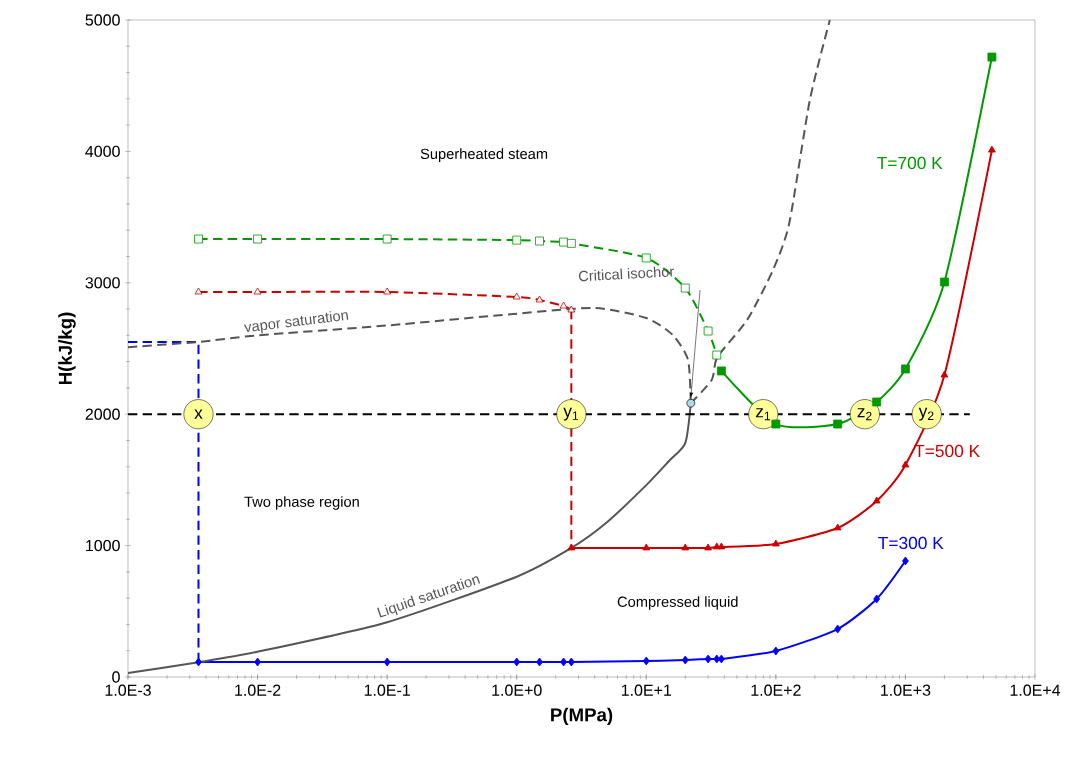  Describe the element at coordinates (484, 155) in the screenshot. I see `annotation: Superheated steam` at that location.